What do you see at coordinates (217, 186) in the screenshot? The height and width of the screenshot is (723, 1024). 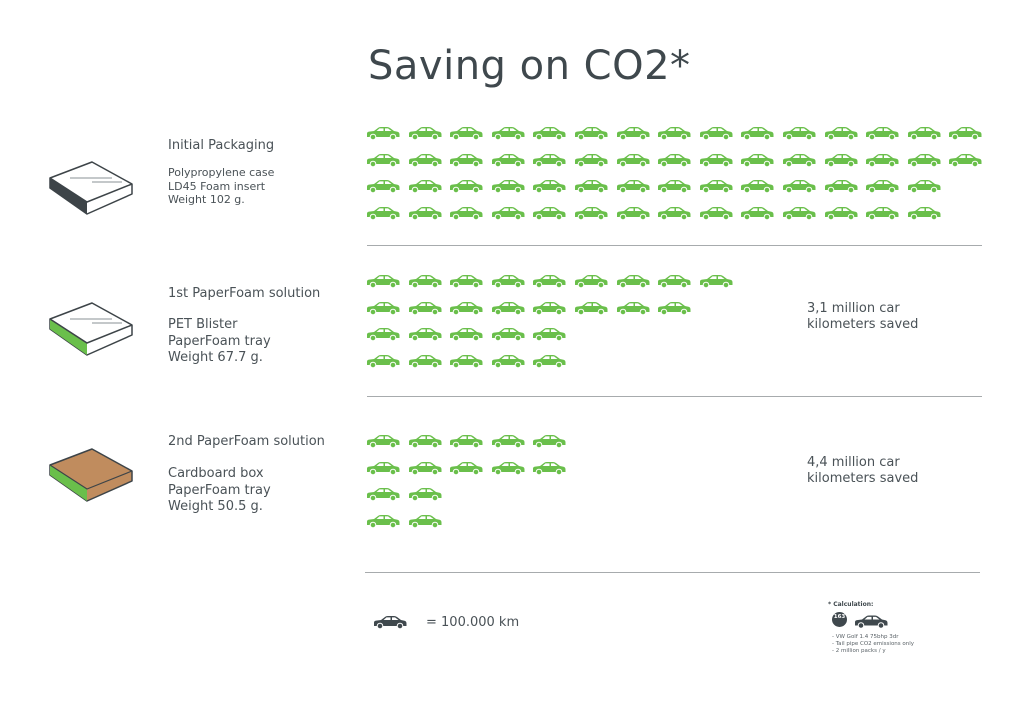 I see `desc-line: LD45 Foam insert` at bounding box center [217, 186].